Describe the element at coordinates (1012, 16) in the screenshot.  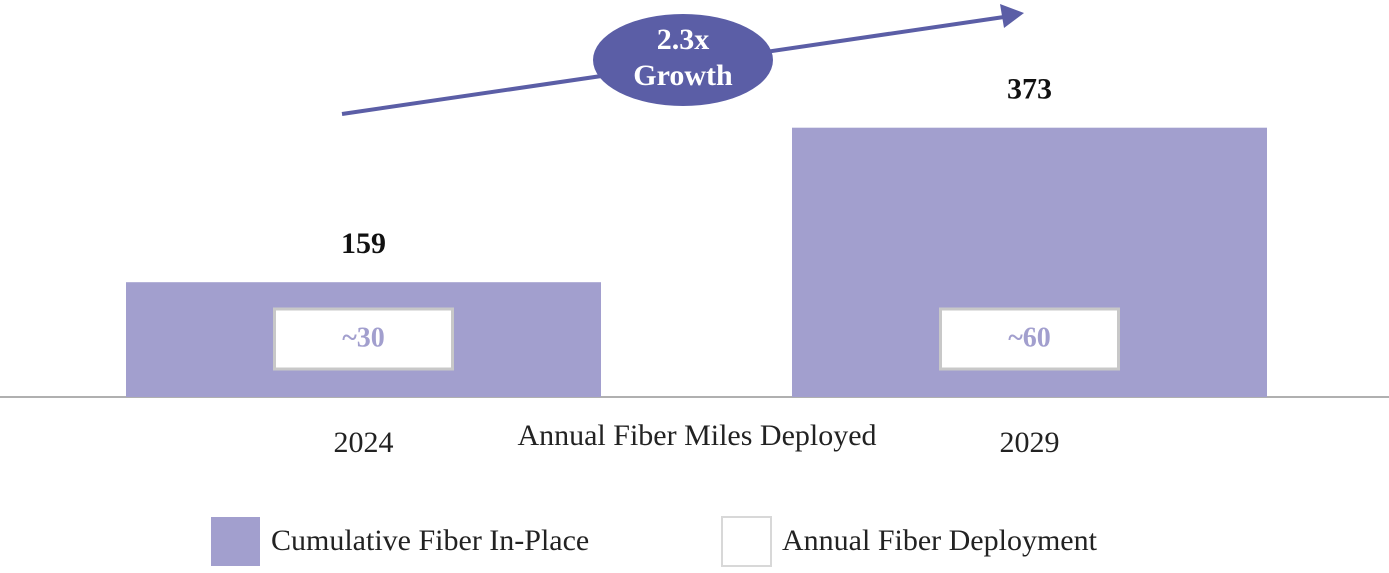
I see `arrow-head` at that location.